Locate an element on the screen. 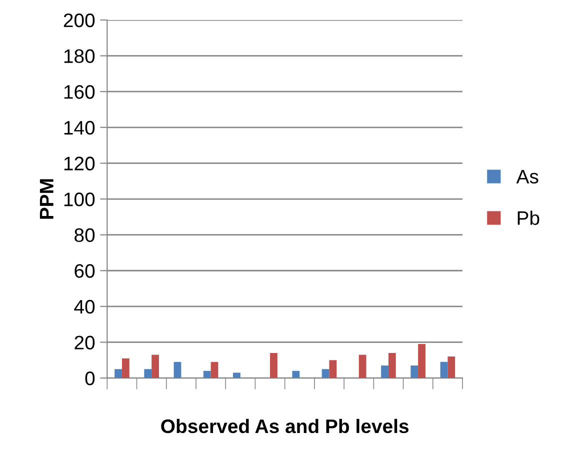 The height and width of the screenshot is (465, 564). legend-label: As is located at coordinates (527, 177).